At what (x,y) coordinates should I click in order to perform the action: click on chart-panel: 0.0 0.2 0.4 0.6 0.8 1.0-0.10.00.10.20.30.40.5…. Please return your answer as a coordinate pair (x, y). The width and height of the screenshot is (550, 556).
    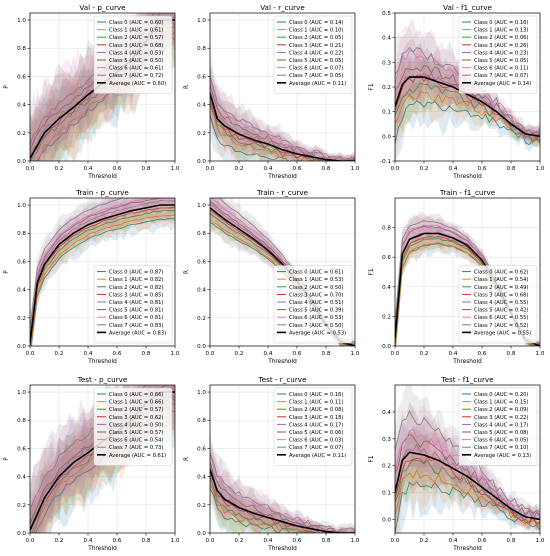
    Looking at the image, I should click on (457, 91).